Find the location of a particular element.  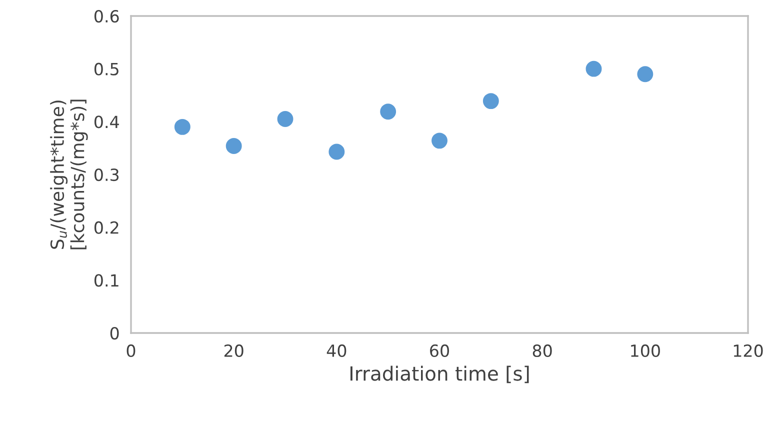

y-tick-label: 0.2 is located at coordinates (106, 227).